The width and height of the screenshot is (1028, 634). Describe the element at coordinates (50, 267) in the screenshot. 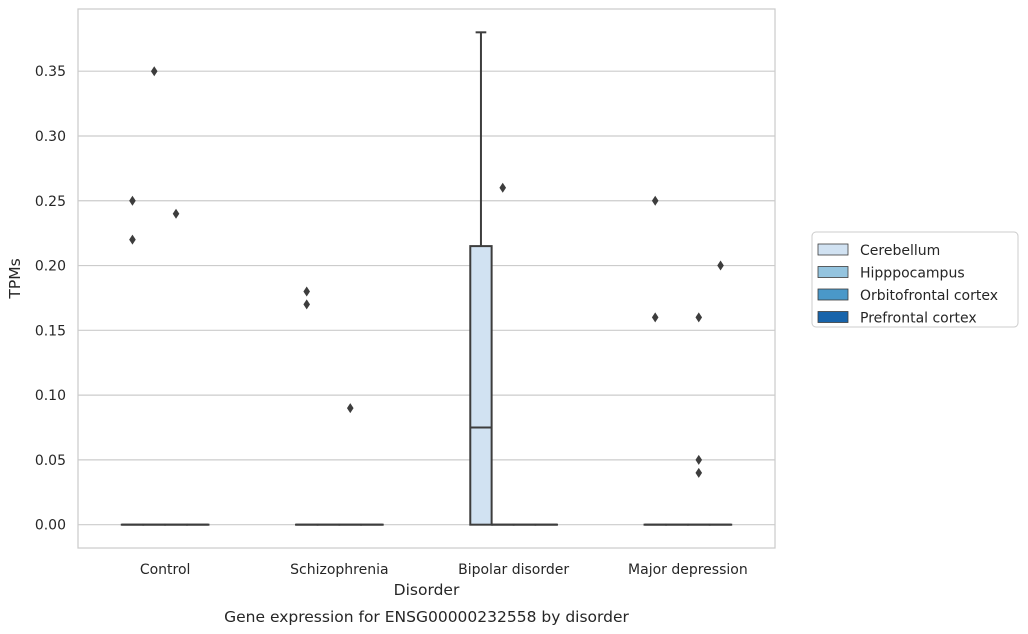

I see `y-tick-label: 0.20` at that location.